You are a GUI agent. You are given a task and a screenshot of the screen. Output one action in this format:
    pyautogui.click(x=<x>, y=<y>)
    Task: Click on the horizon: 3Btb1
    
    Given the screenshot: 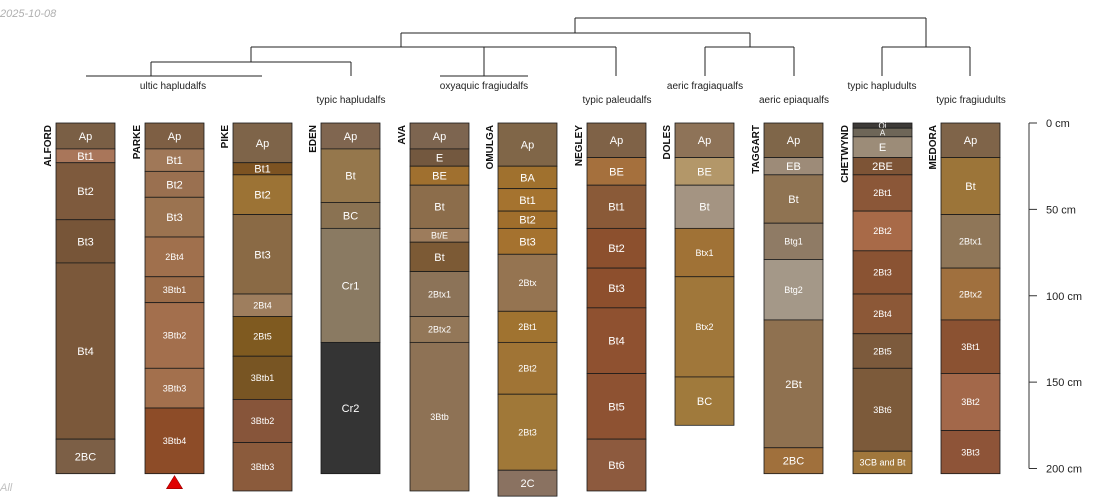 What is the action you would take?
    pyautogui.click(x=174, y=290)
    